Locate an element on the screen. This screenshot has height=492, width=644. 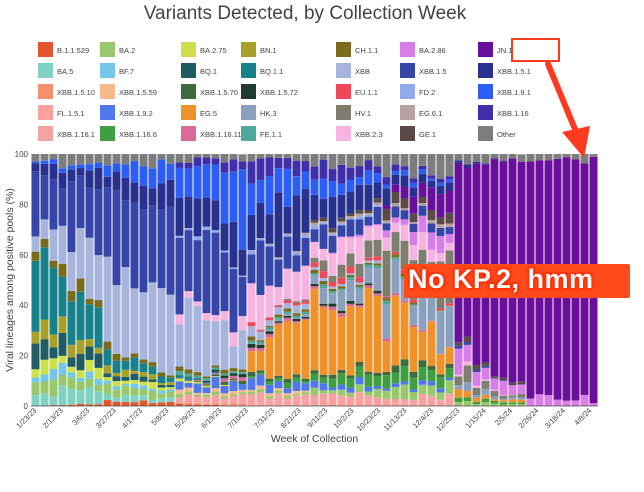
legend-label: BQ.1 is located at coordinates (209, 71).